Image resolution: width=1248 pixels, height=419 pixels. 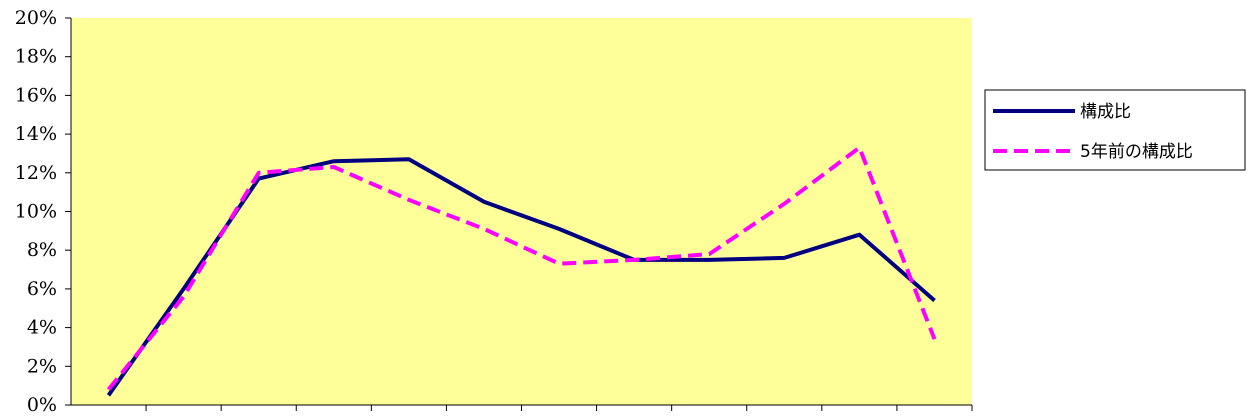 I want to click on y-axis-ticks: 0% 2% 4% 6% 8% 10% 12% 14% 16% 18% 20%, so click(x=43, y=211).